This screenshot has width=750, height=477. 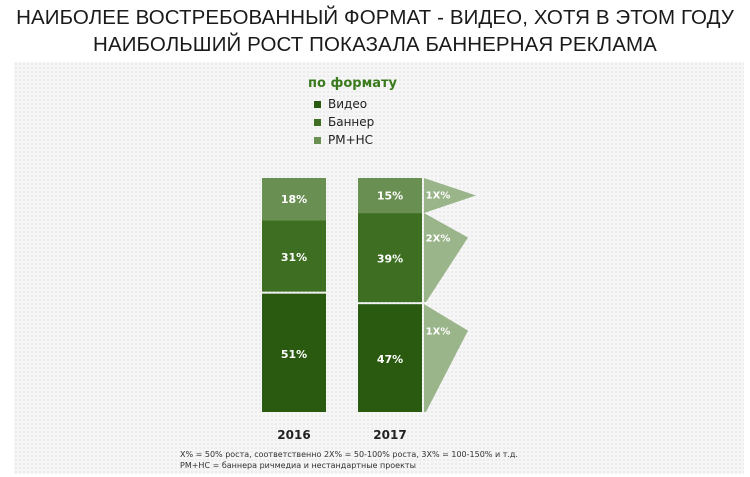 I want to click on legend-swatch-video, so click(x=317, y=104).